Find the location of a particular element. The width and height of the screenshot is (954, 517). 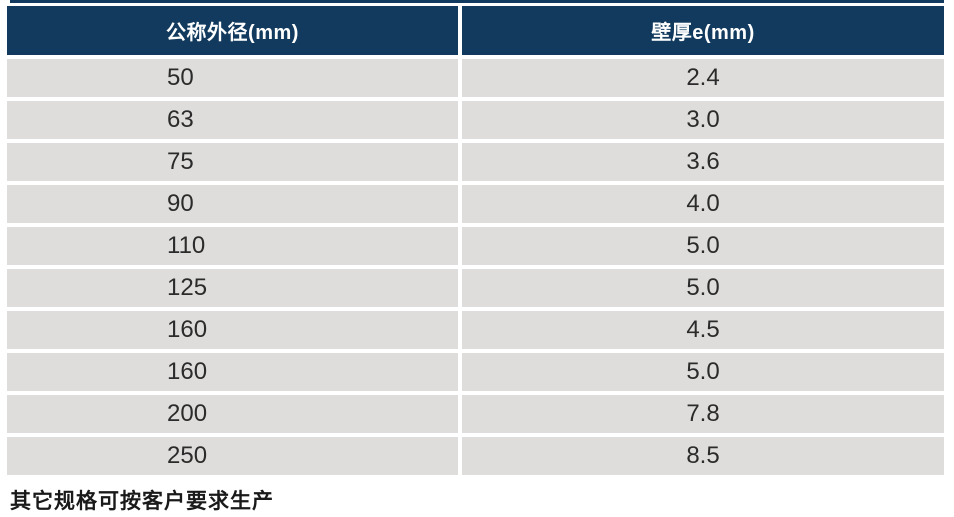

table-row: 125 5.0 is located at coordinates (475, 288).